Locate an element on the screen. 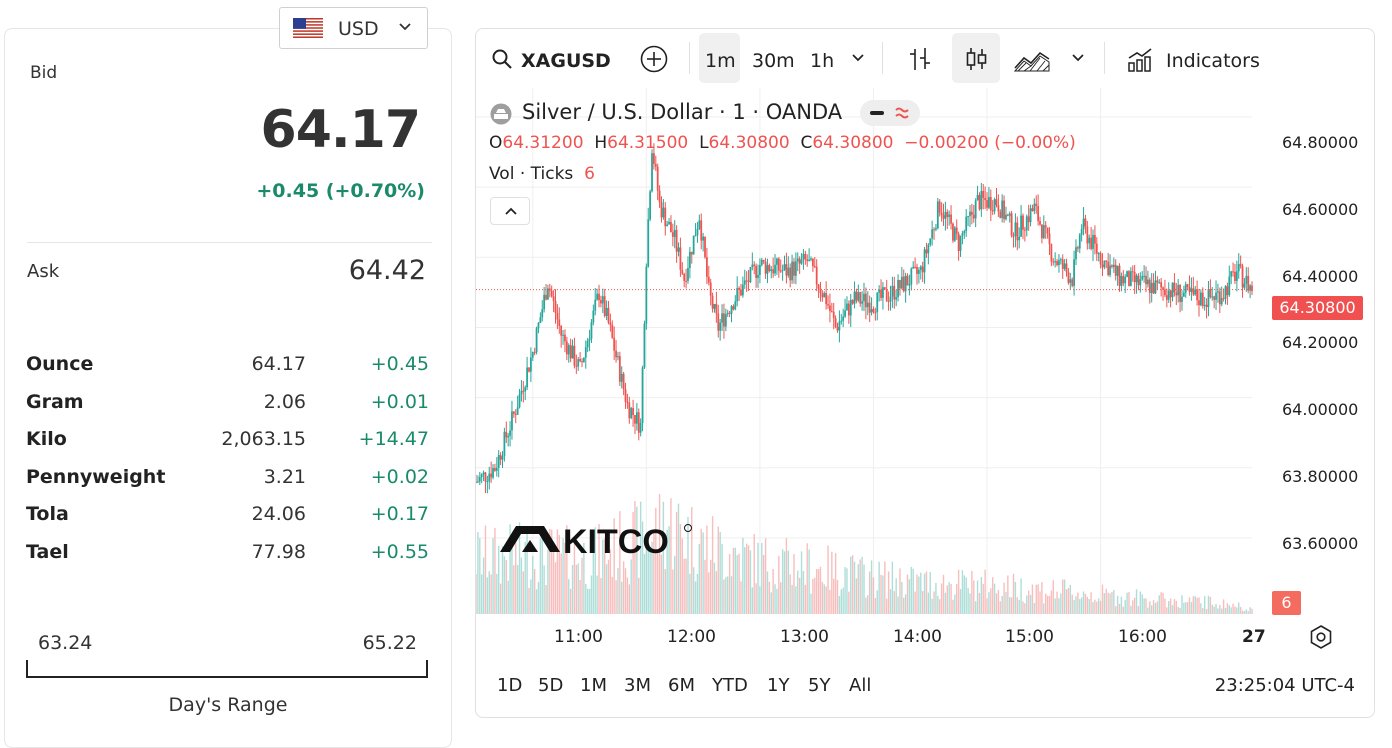 This screenshot has width=1392, height=748. range-5d: 5D is located at coordinates (551, 685).